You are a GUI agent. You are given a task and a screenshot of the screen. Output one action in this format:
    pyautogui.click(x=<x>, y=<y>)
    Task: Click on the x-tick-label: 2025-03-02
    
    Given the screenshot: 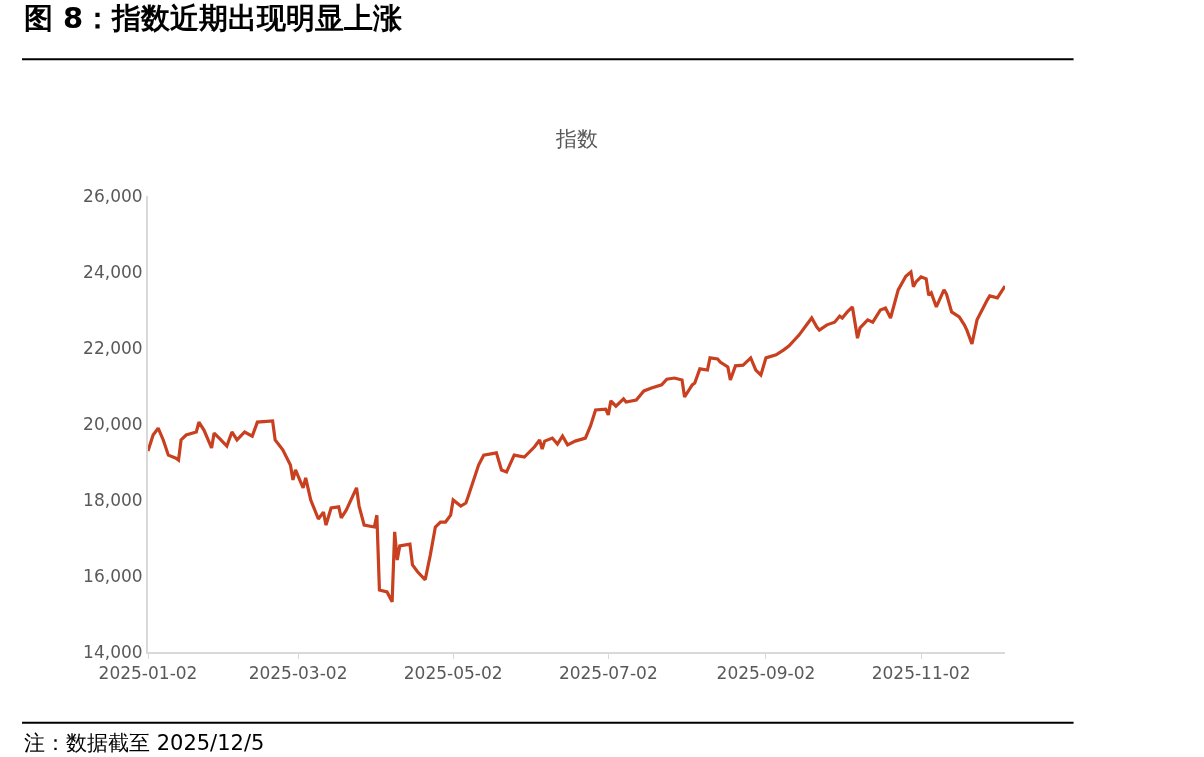 What is the action you would take?
    pyautogui.click(x=298, y=673)
    